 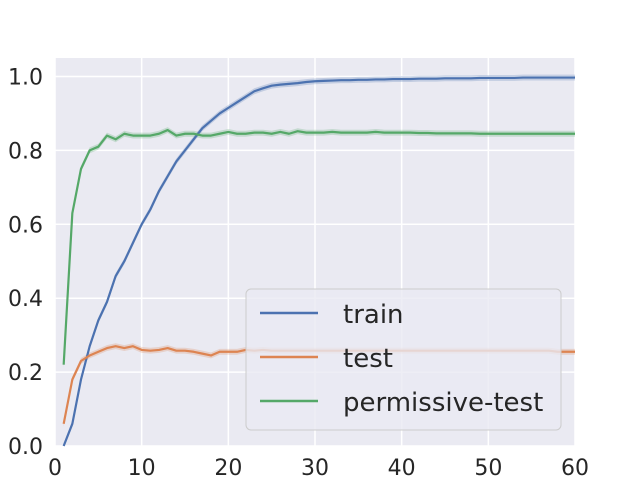 I want to click on x-tick-label: 60, so click(x=575, y=468).